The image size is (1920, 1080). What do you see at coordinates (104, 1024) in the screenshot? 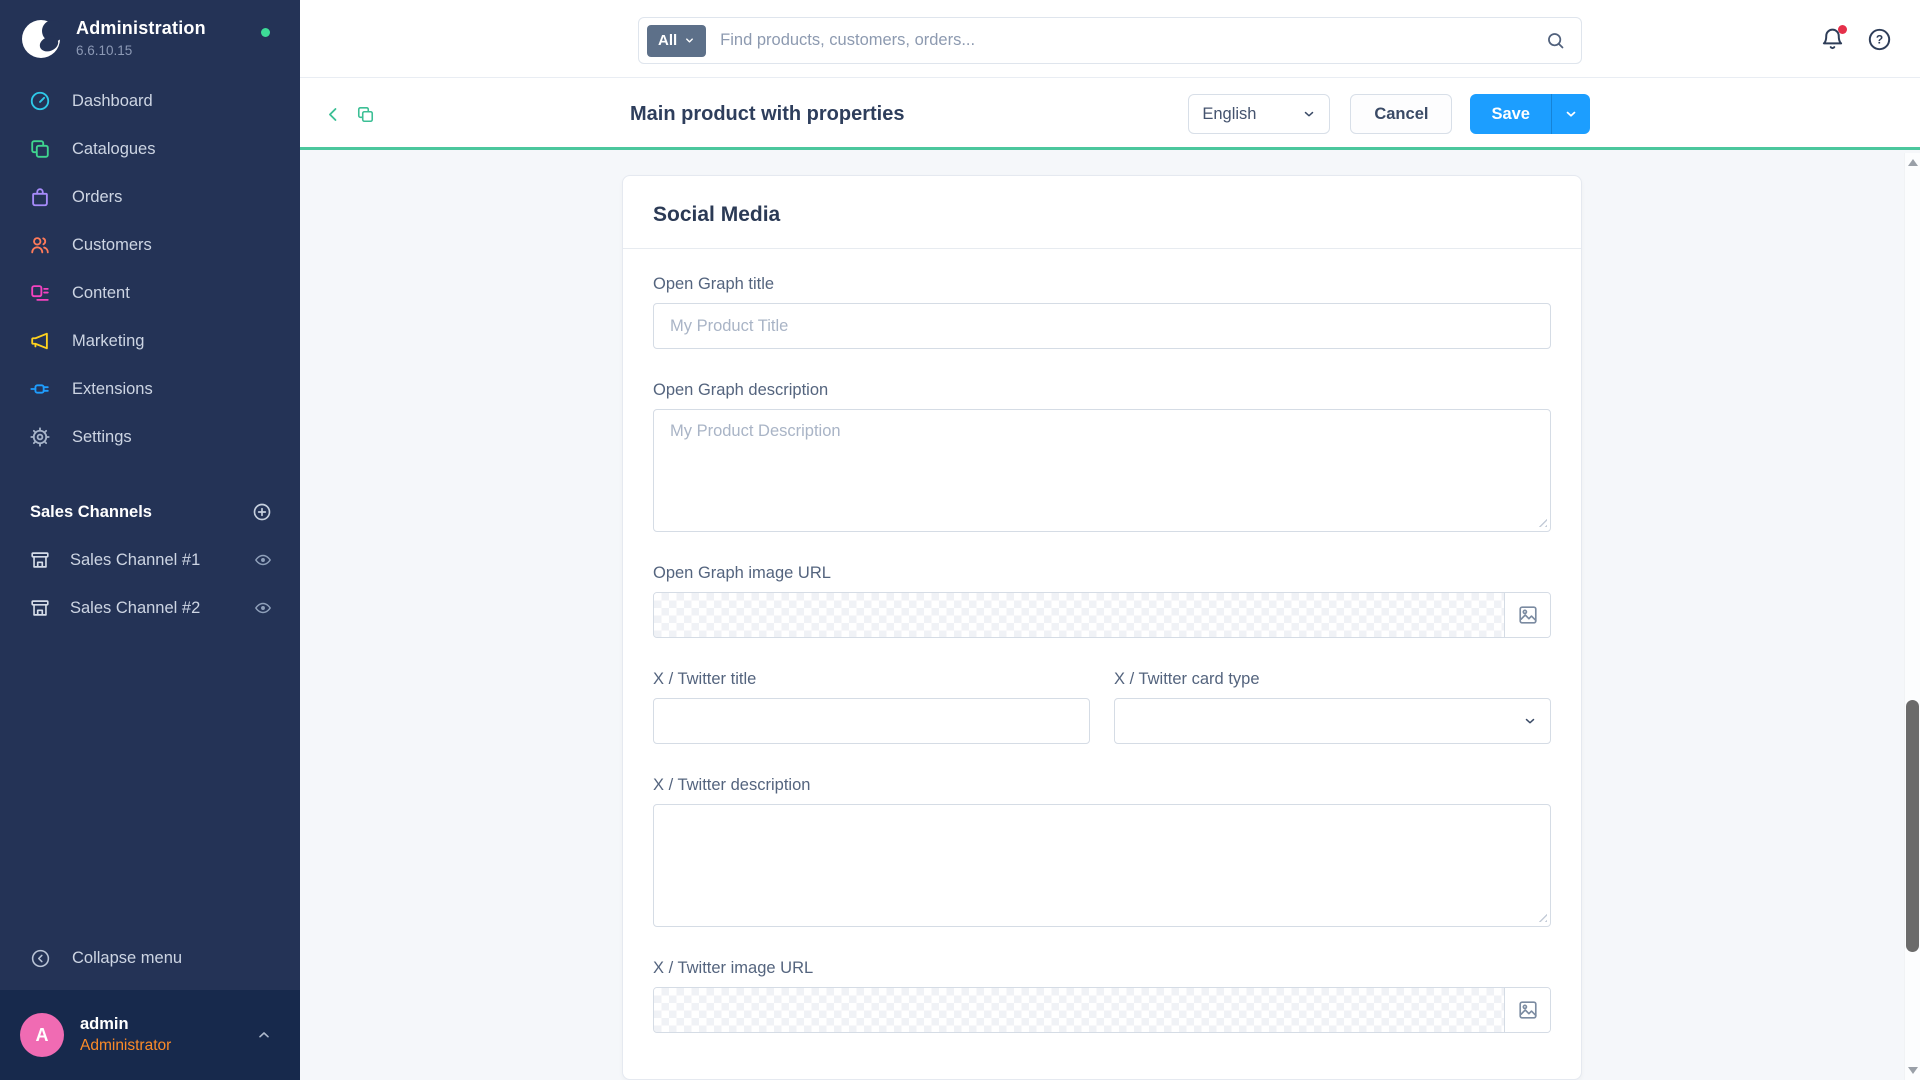
I see `user-name: admin` at bounding box center [104, 1024].